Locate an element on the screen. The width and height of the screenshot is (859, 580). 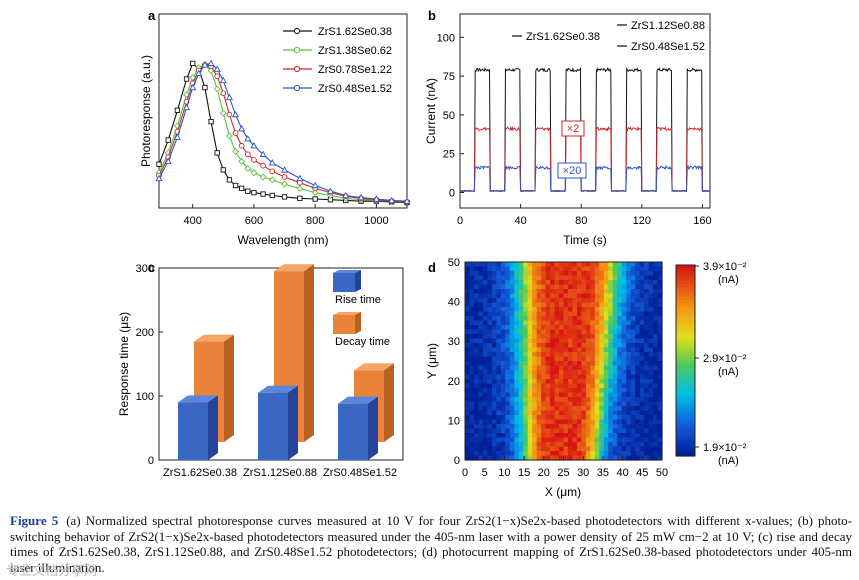
panel-c-bar is located at coordinates (273, 426).